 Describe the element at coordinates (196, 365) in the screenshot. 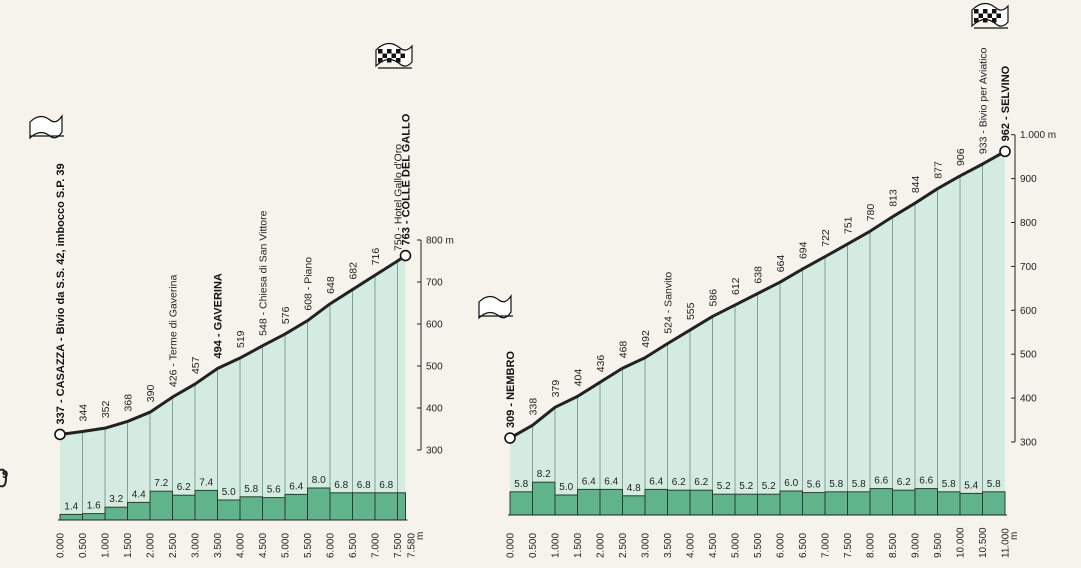

I see `point-label: 457` at that location.